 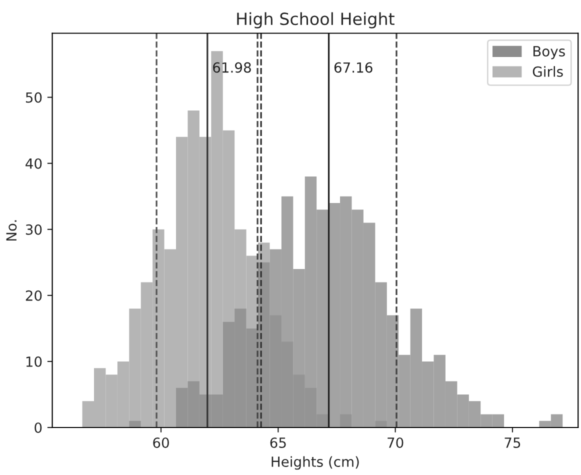 What do you see at coordinates (232, 67) in the screenshot?
I see `ref-line-label: 61.98` at bounding box center [232, 67].